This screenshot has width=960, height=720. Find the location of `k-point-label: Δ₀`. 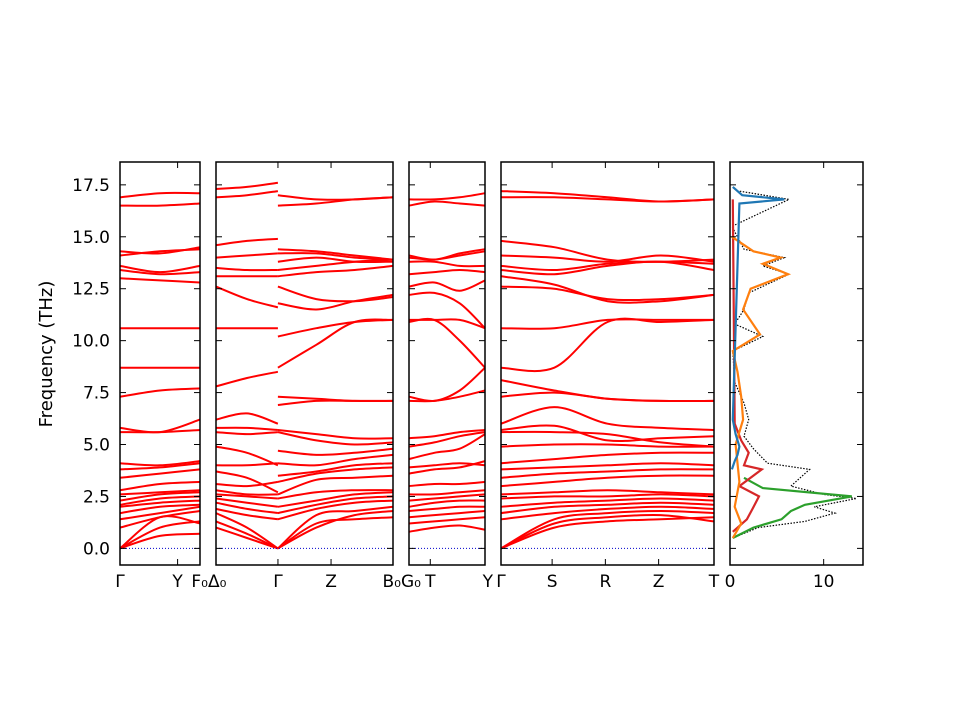

k-point-label: Δ₀ is located at coordinates (217, 582).